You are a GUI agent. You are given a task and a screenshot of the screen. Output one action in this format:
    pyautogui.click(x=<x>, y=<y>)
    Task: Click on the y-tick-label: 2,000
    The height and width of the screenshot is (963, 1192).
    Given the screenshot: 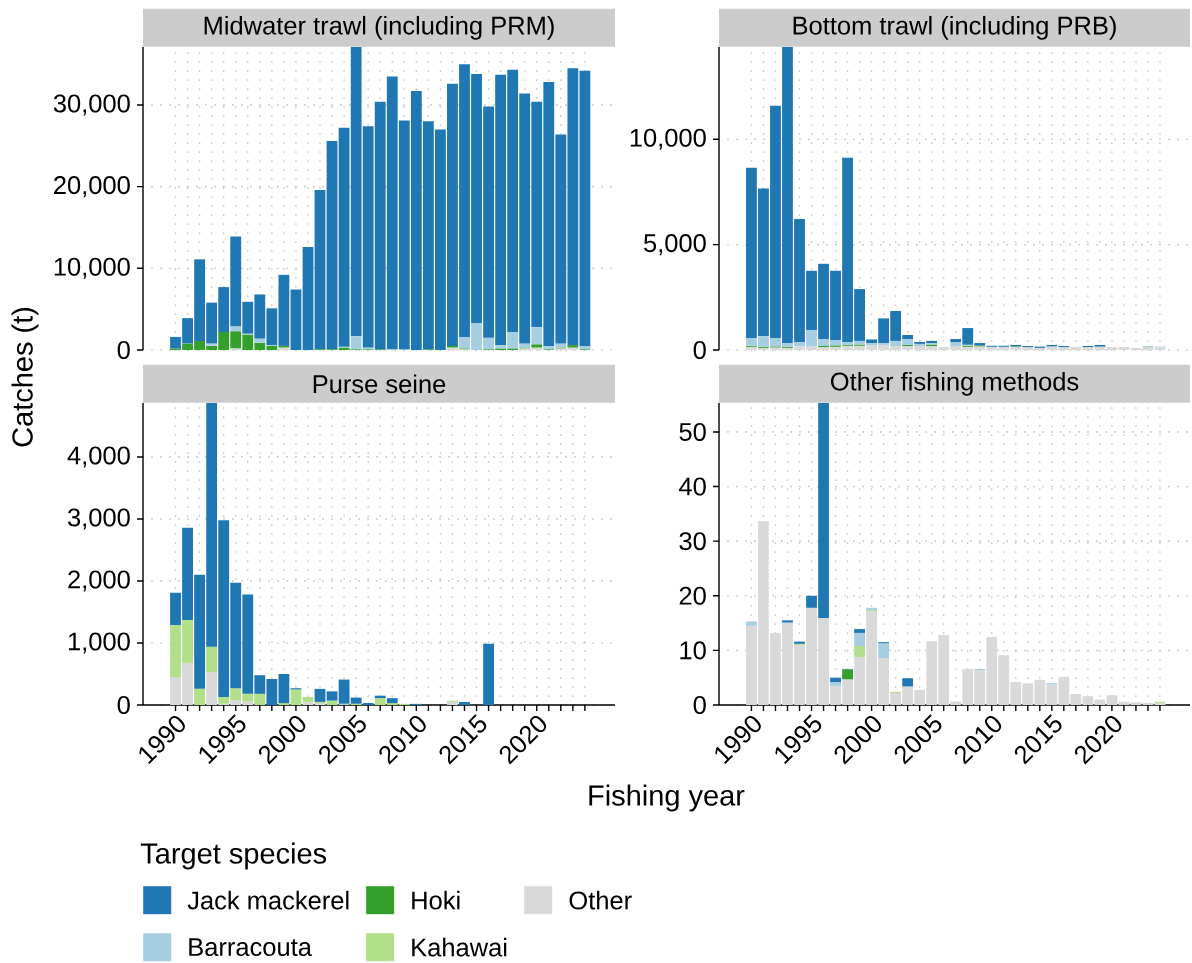 What is the action you would take?
    pyautogui.click(x=99, y=581)
    